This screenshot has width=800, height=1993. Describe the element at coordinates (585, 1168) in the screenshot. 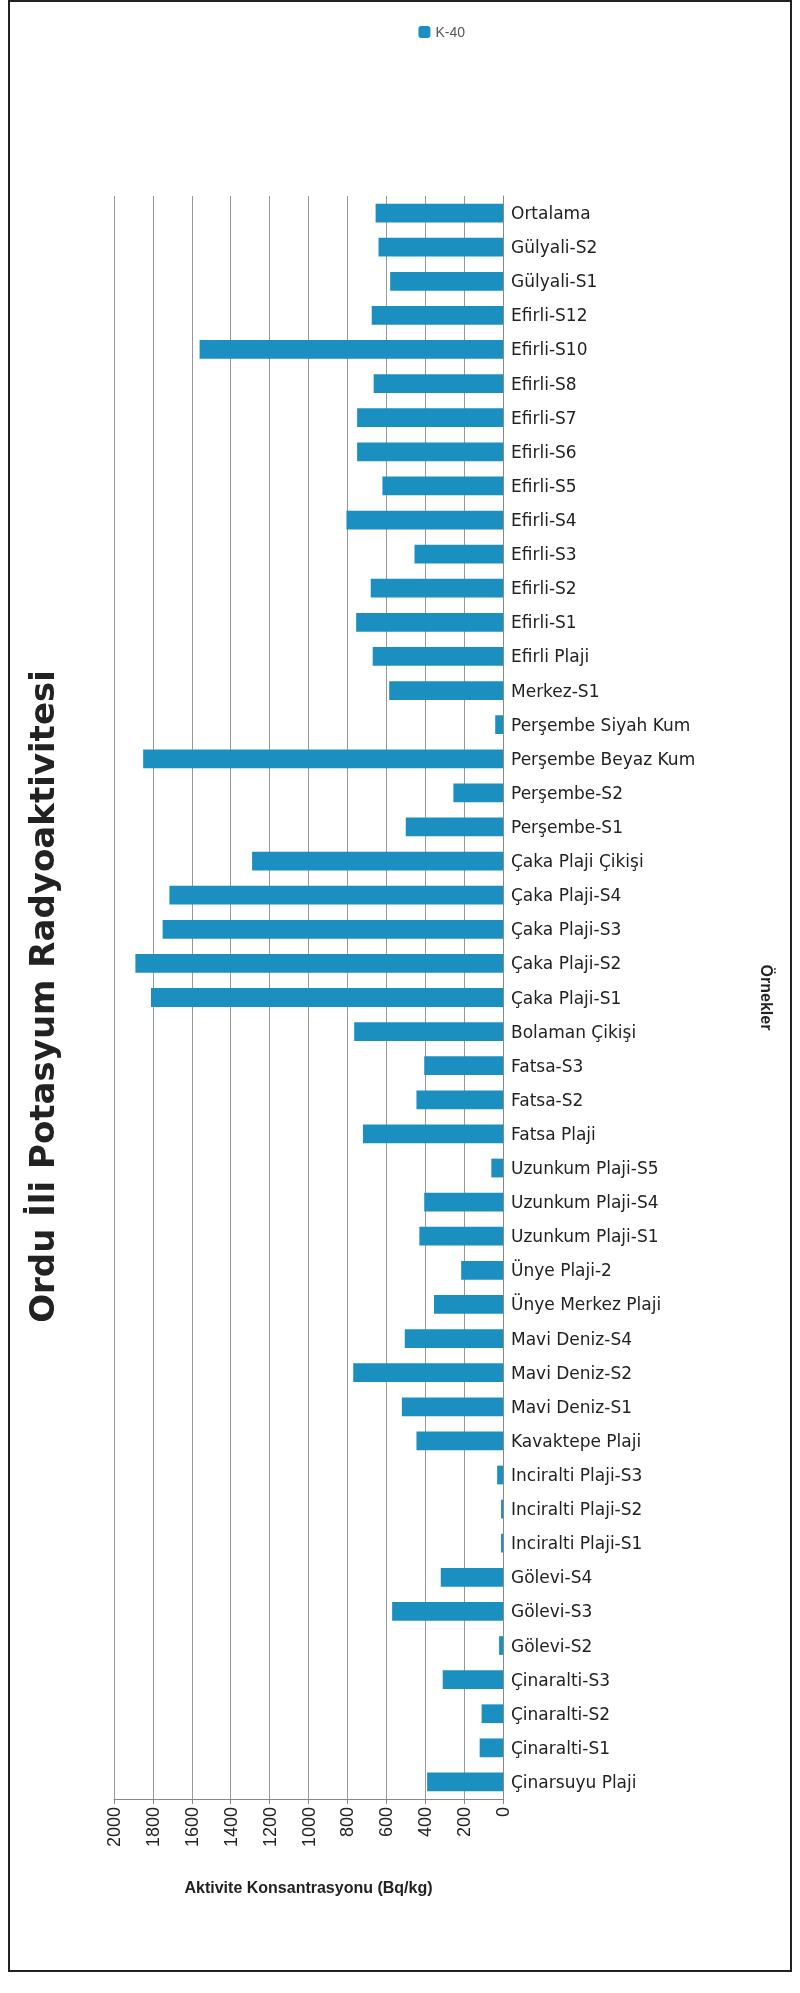

I see `y-tick-label: Uzunkum Plaji-S5` at that location.